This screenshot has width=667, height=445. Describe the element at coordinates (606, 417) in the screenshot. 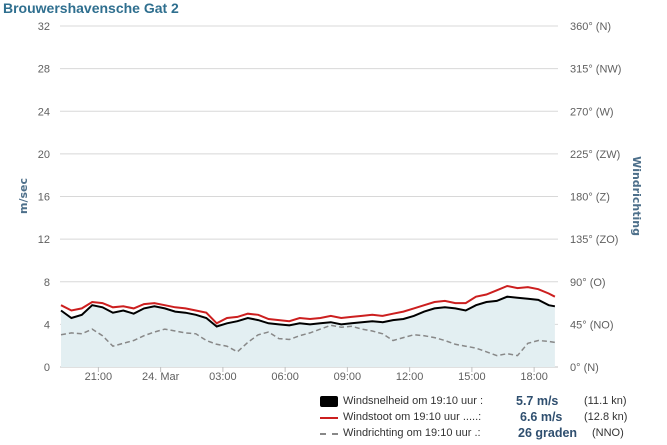

I see `legend-sub: (12.8 kn)` at that location.